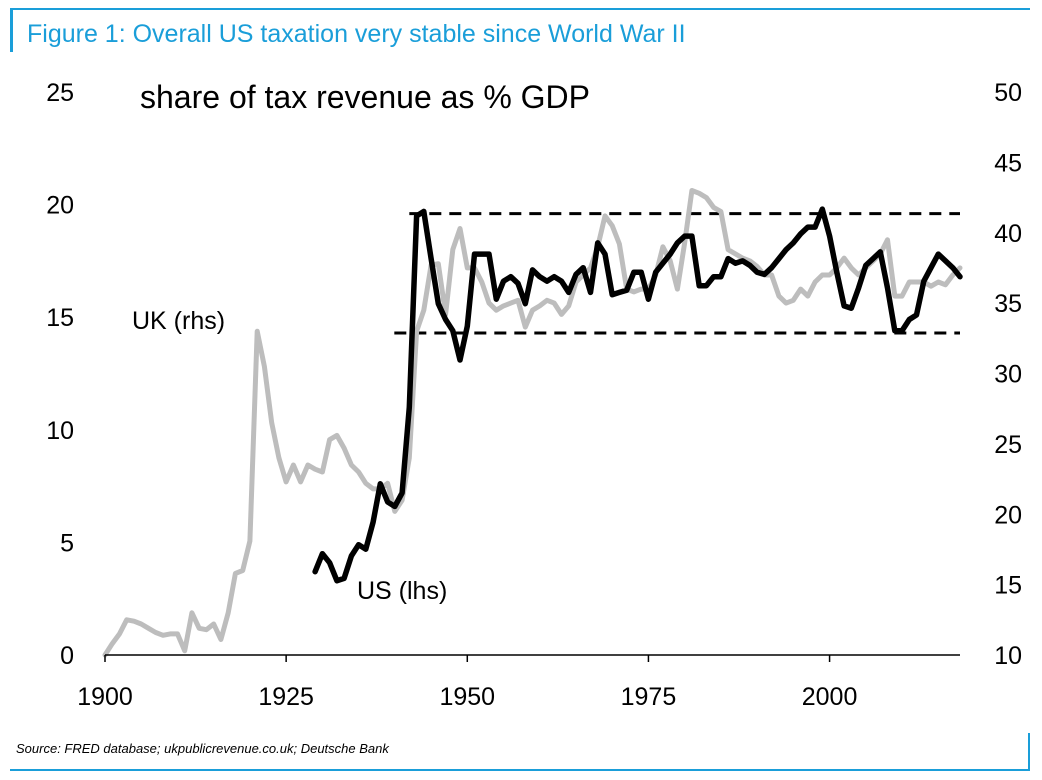 The image size is (1042, 780). I want to click on chart-title: share of tax revenue as % GDP, so click(365, 97).